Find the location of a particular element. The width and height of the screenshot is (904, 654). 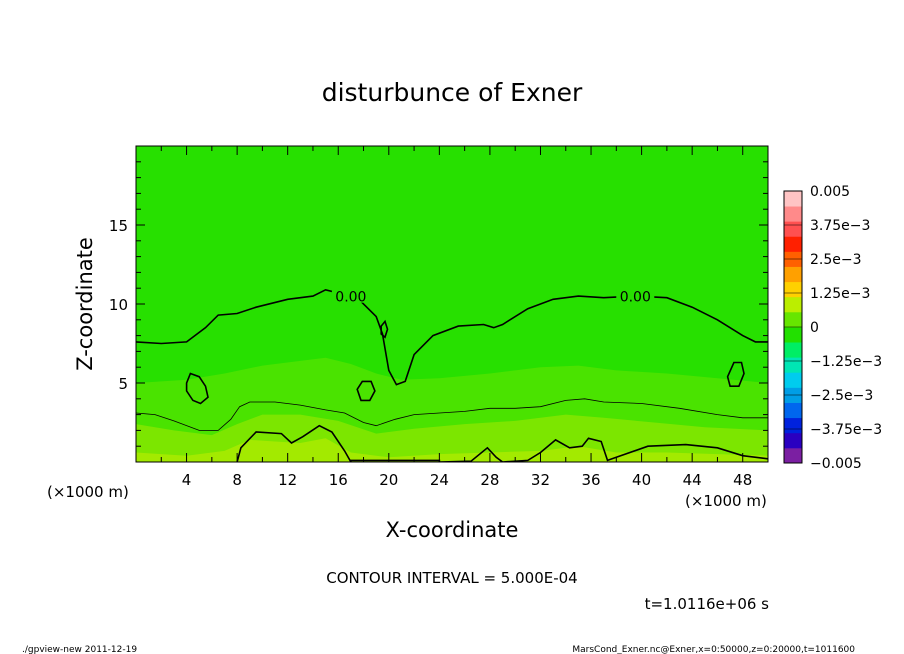

x-tick-label-8: 8 is located at coordinates (237, 480).